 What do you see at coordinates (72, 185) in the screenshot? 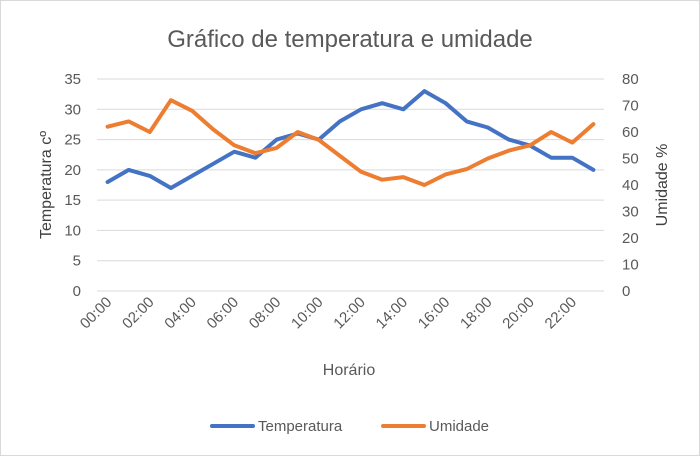
I see `y-axis-ticks: 0 5 10 15 20 25 30 35` at bounding box center [72, 185].